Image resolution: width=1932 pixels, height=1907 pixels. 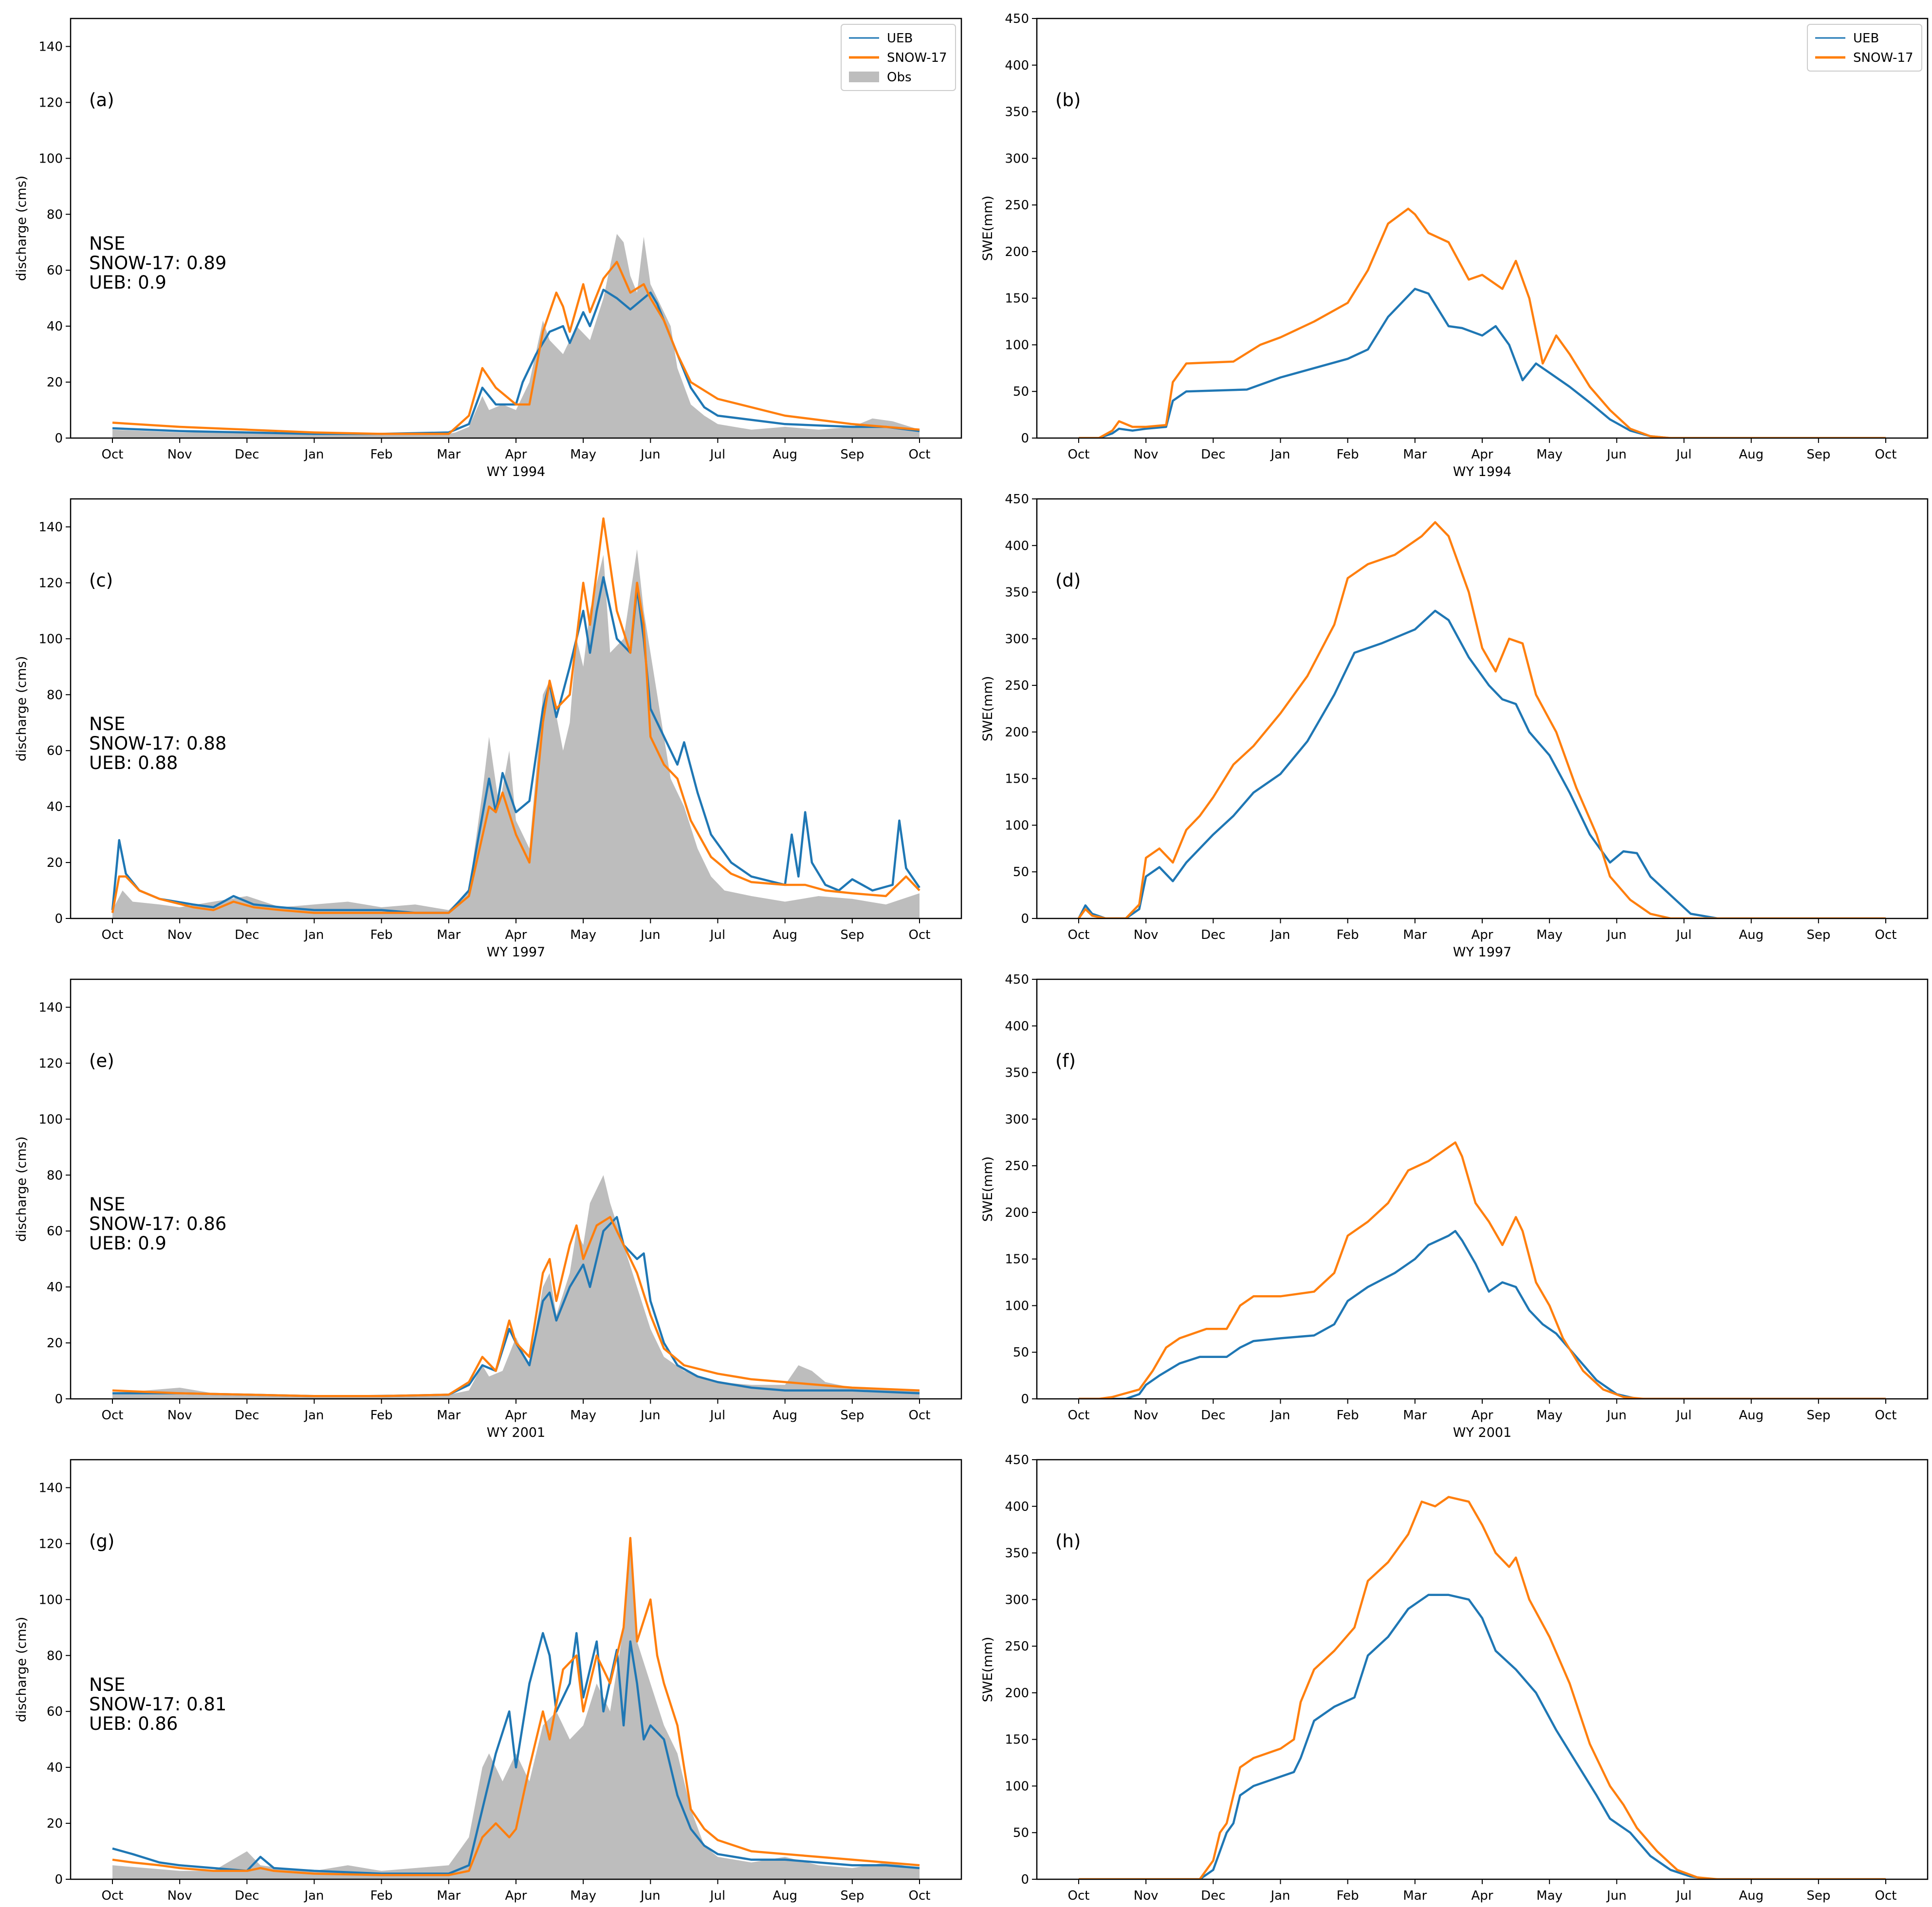 I want to click on panel-label: (g), so click(x=101, y=1542).